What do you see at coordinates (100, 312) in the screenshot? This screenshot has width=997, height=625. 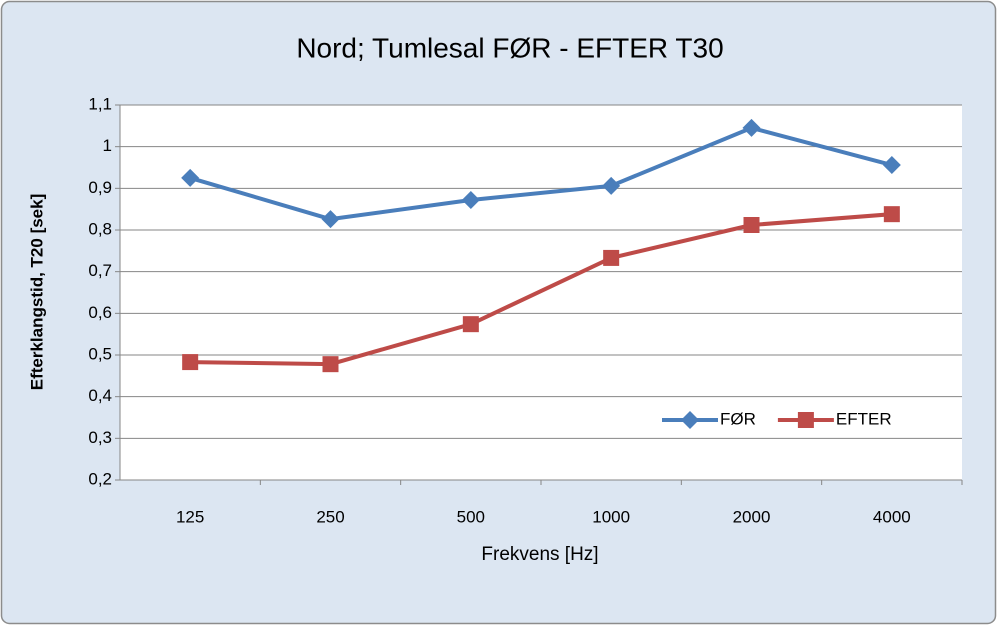 I see `y-tick-label: 0,6` at bounding box center [100, 312].